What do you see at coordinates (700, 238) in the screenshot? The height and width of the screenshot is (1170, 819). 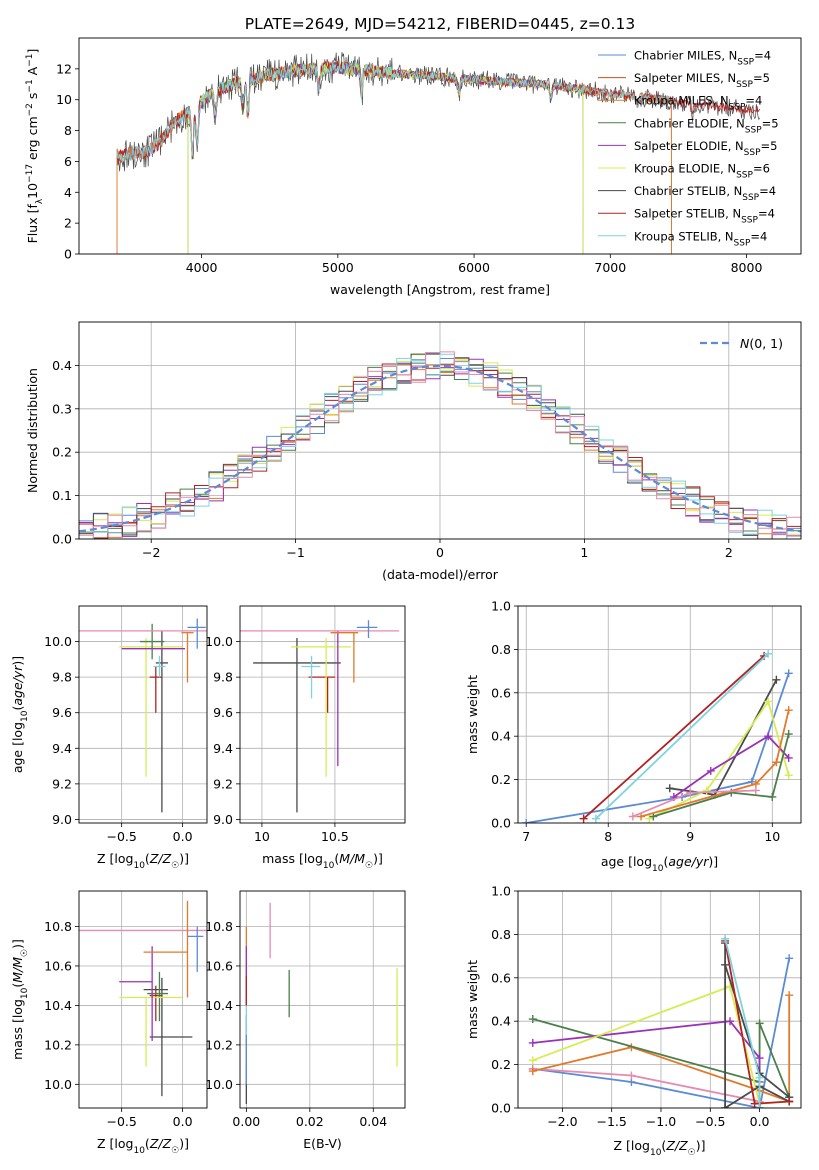 I see `legend-label: Kroupa STELIB, NSSP=4` at bounding box center [700, 238].